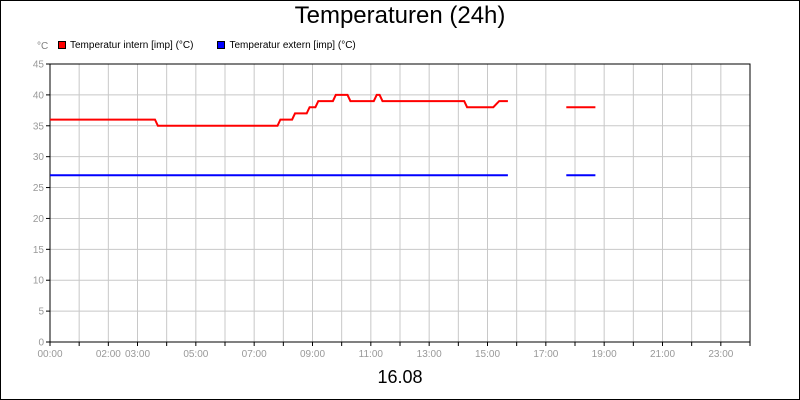 The width and height of the screenshot is (800, 400). I want to click on legend-swatch-extern, so click(221, 45).